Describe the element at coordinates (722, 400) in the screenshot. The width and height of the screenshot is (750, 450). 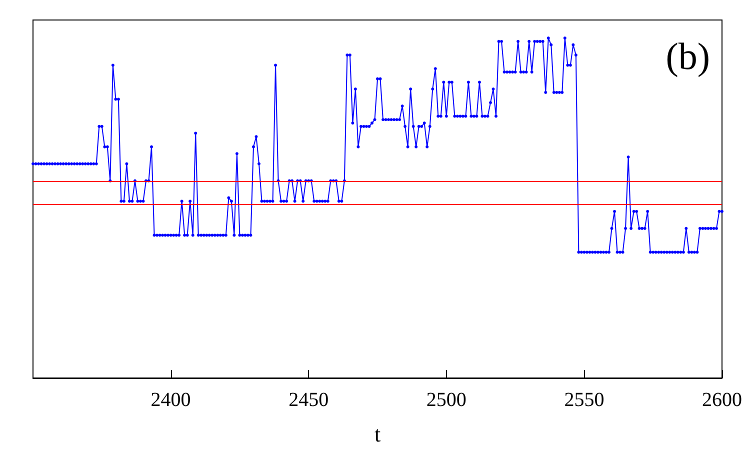
I see `x-tick-label: 2600` at that location.